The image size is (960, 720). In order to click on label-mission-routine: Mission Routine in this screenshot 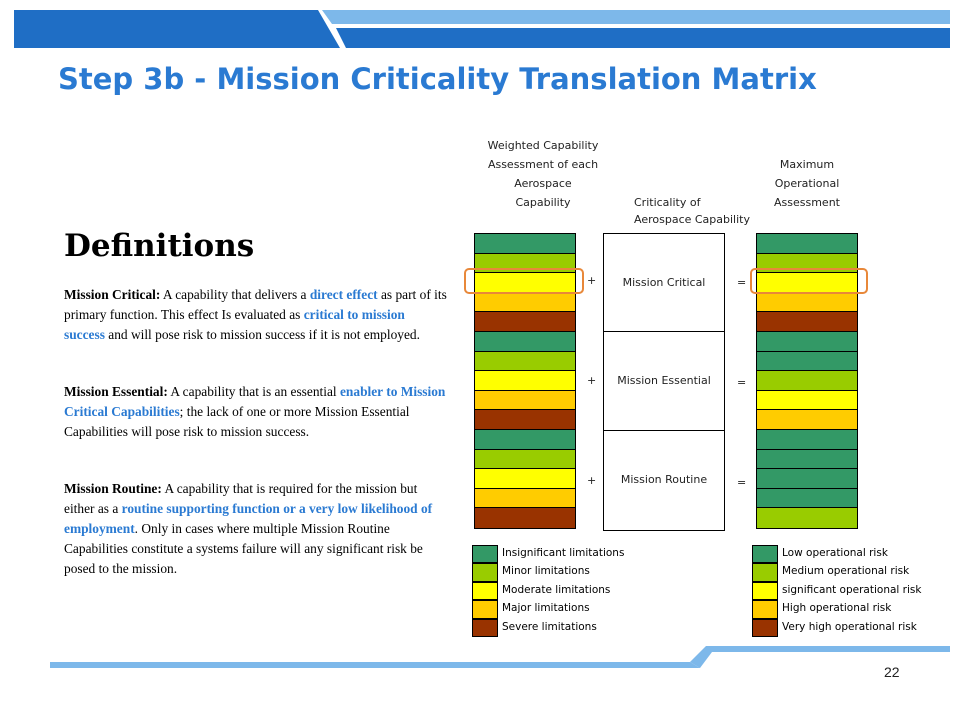, I will do `click(664, 479)`.